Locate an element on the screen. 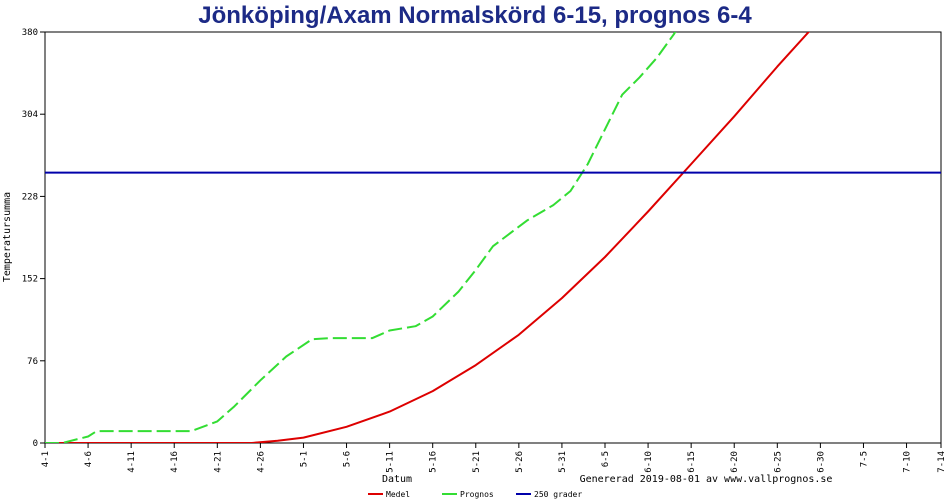 The width and height of the screenshot is (950, 500). x-tick-label: 5-26 is located at coordinates (520, 462).